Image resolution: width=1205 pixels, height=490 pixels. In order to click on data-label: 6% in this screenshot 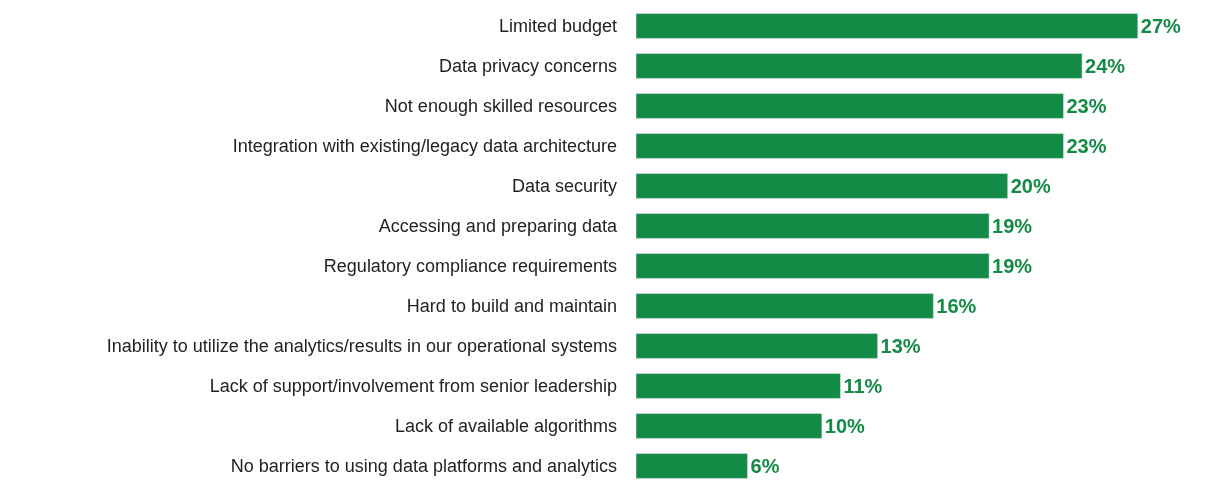, I will do `click(765, 466)`.